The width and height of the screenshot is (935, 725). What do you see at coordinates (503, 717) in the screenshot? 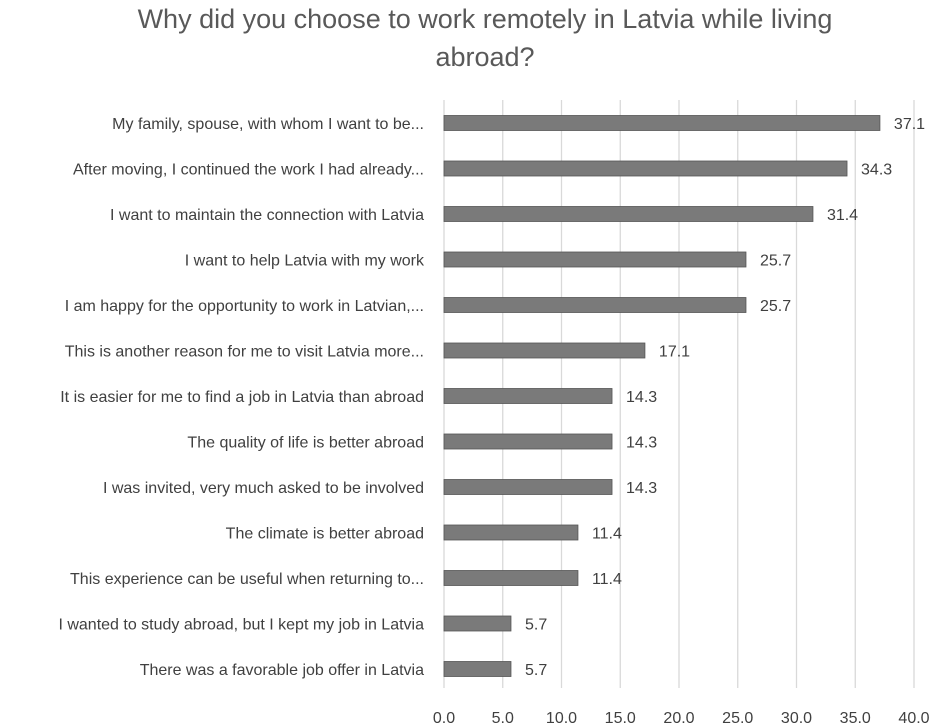
I see `x-tick-label: 5.0` at bounding box center [503, 717].